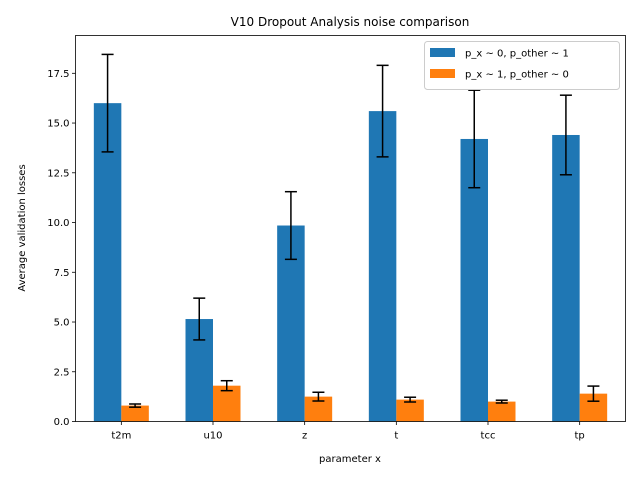 The image size is (640, 480). What do you see at coordinates (566, 278) in the screenshot?
I see `bar-0-tp` at bounding box center [566, 278].